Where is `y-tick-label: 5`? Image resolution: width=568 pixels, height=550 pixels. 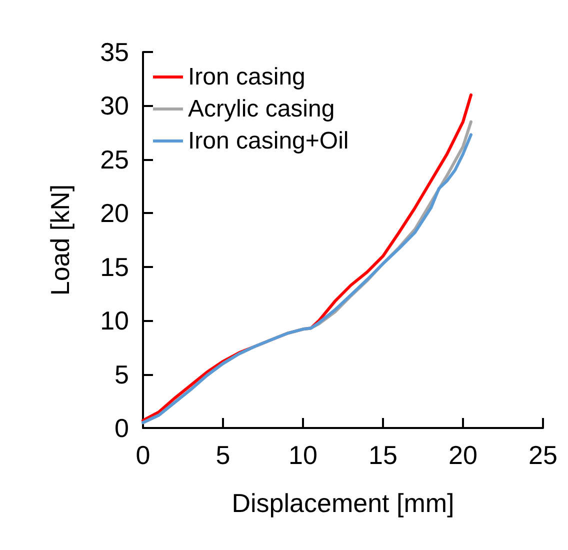
y-tick-label: 5 is located at coordinates (121, 374).